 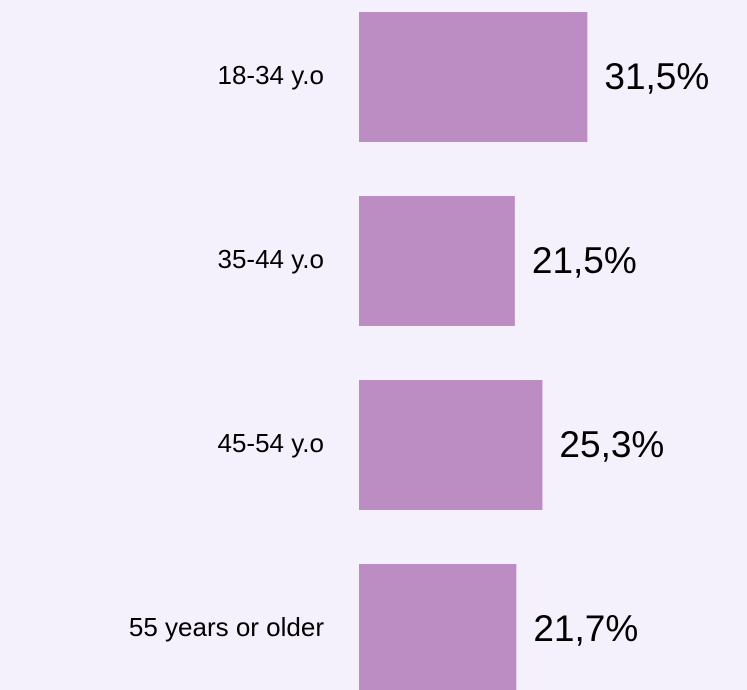 What do you see at coordinates (226, 627) in the screenshot?
I see `category-label: 55 years or older` at bounding box center [226, 627].